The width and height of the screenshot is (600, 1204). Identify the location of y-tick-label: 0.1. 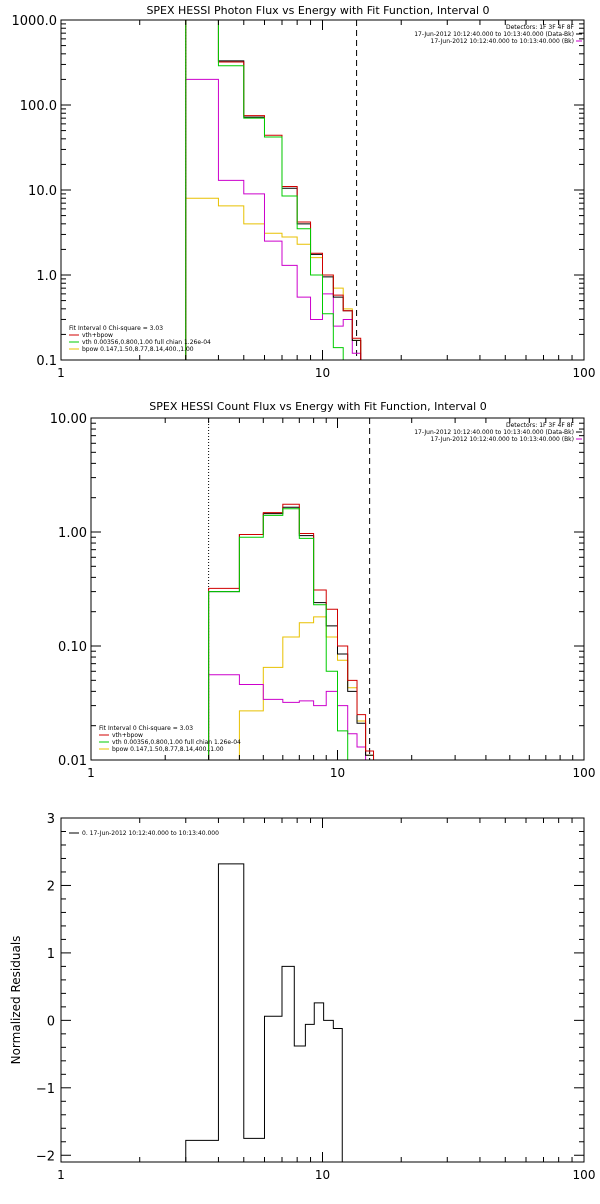
(46, 361).